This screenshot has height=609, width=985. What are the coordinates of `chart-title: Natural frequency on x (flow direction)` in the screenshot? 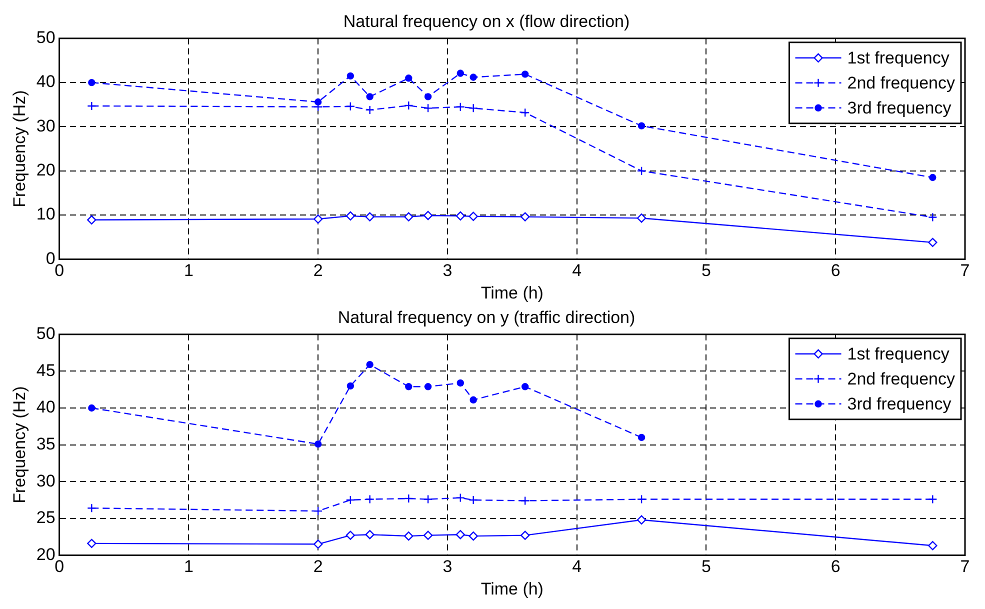 It's located at (486, 21).